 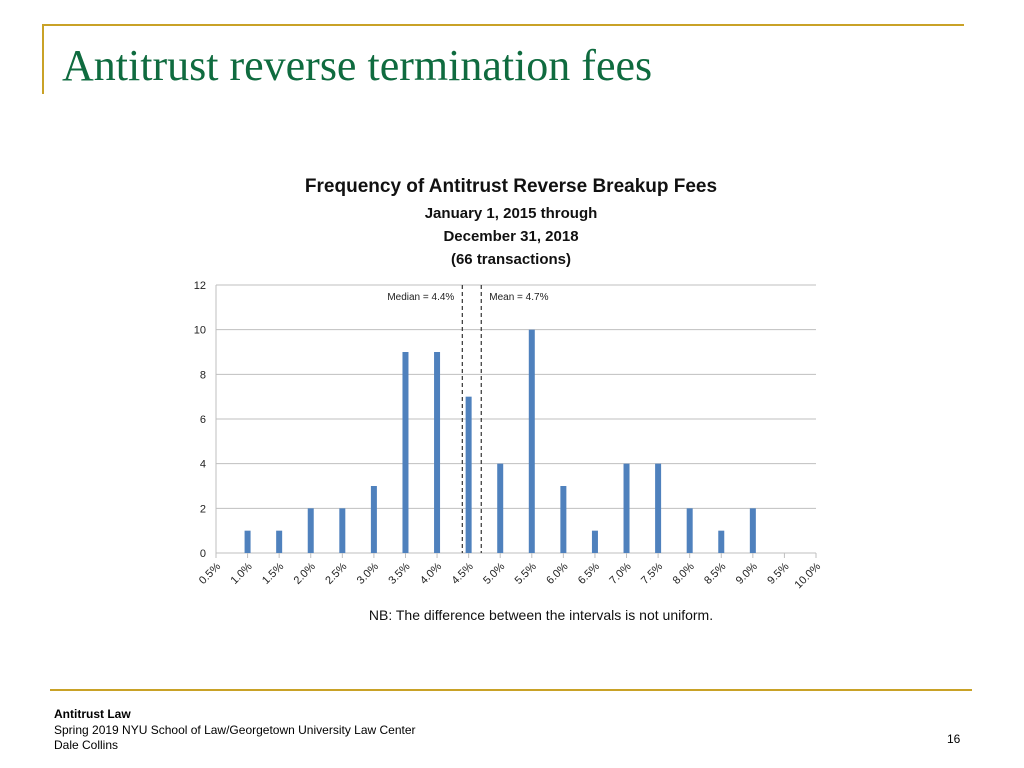 What do you see at coordinates (808, 575) in the screenshot?
I see `x-tick-label: 10.0%` at bounding box center [808, 575].